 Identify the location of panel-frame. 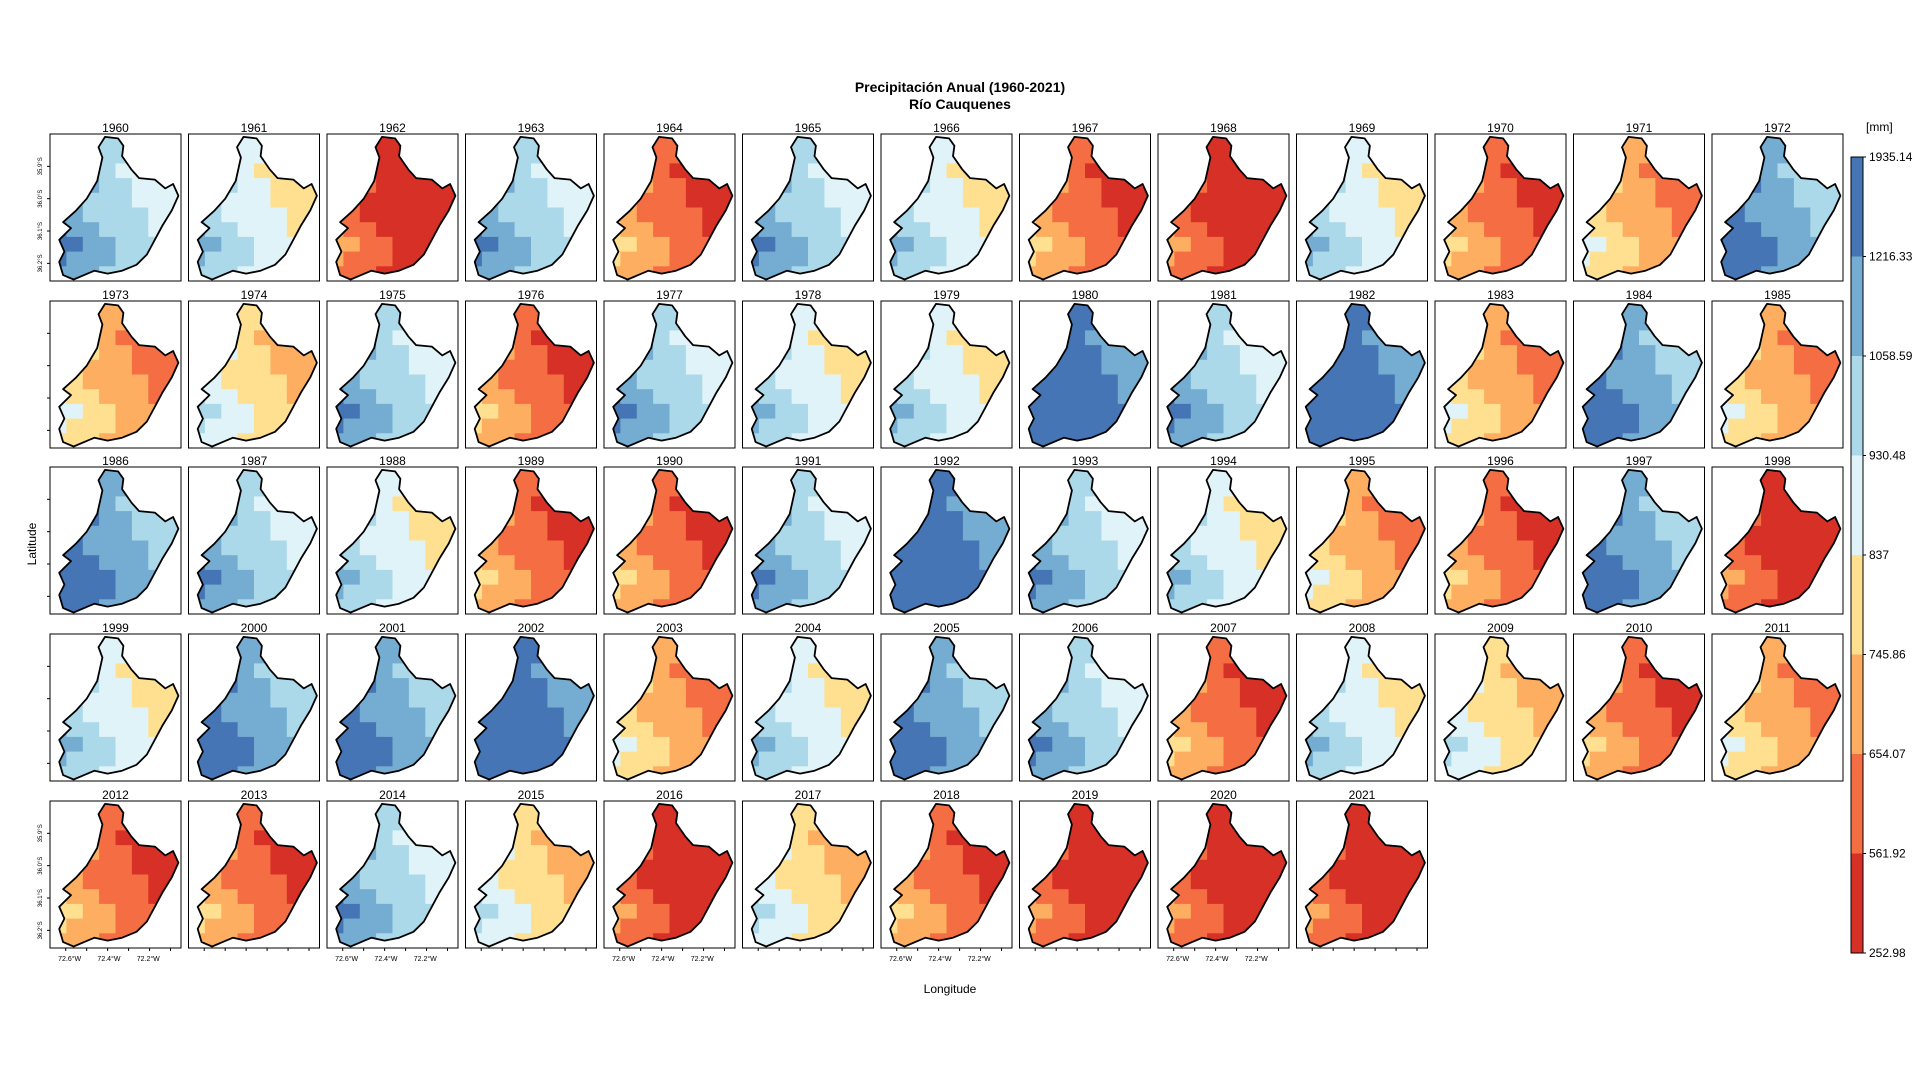
(1362, 207).